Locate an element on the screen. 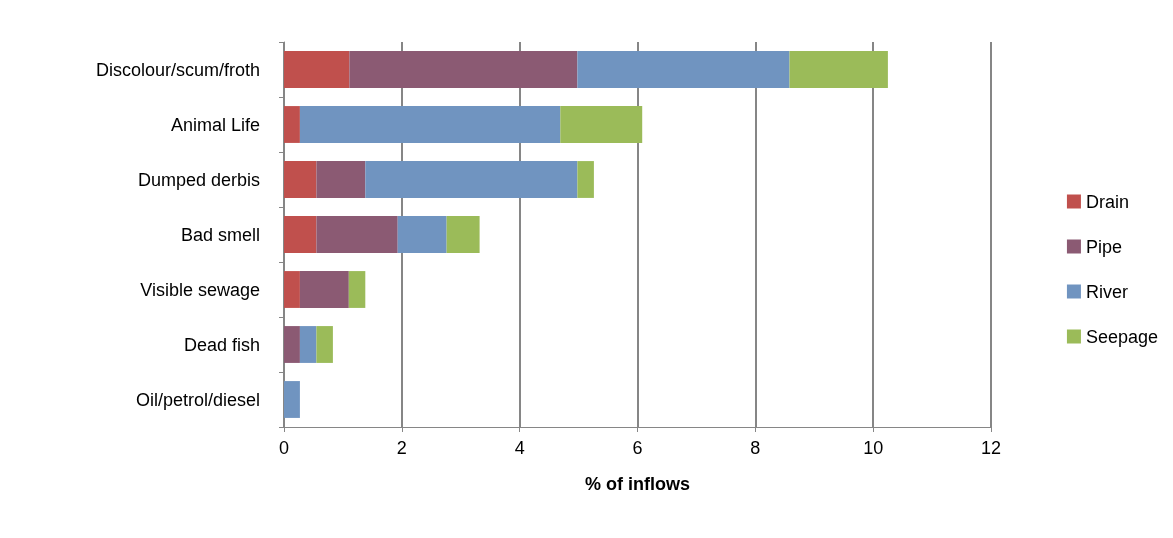 This screenshot has width=1173, height=538. x-tick-label: 2 is located at coordinates (401, 448).